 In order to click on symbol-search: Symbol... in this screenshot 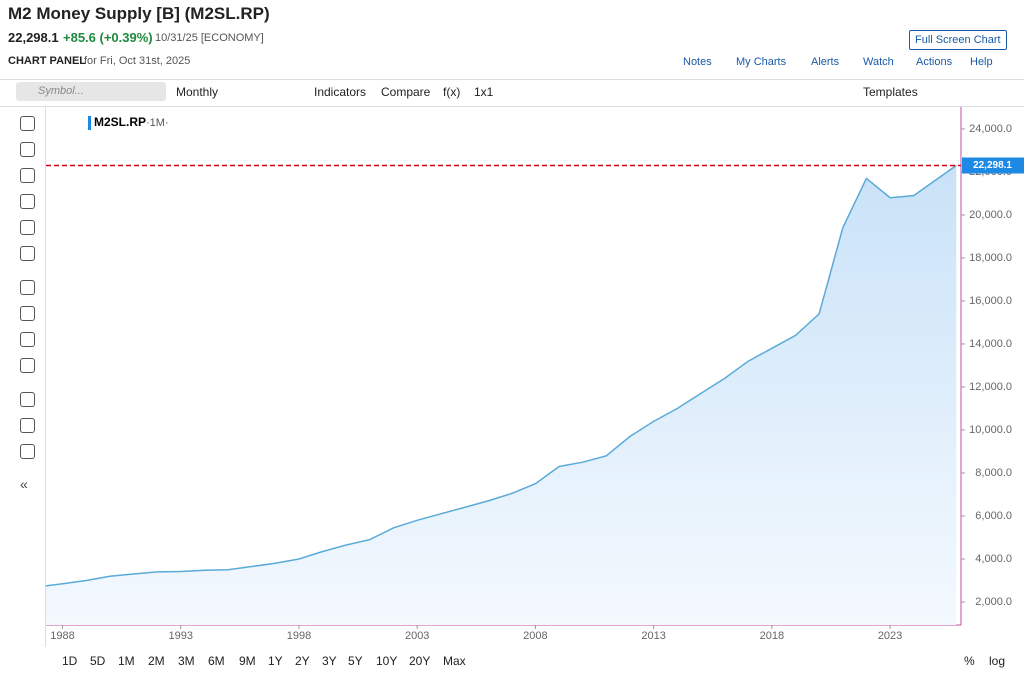, I will do `click(91, 91)`.